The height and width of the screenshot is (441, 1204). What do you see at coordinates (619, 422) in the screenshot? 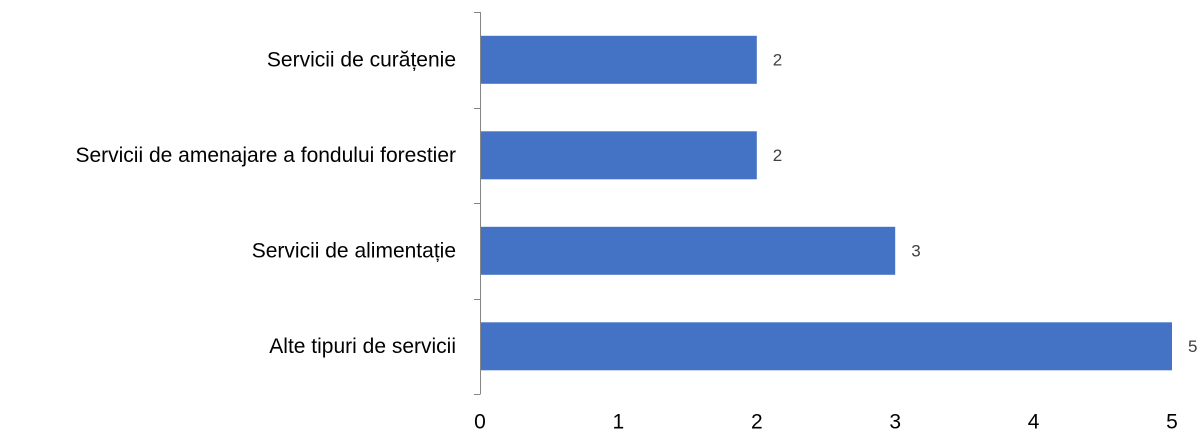
I see `x-tick-label-1: 1` at bounding box center [619, 422].